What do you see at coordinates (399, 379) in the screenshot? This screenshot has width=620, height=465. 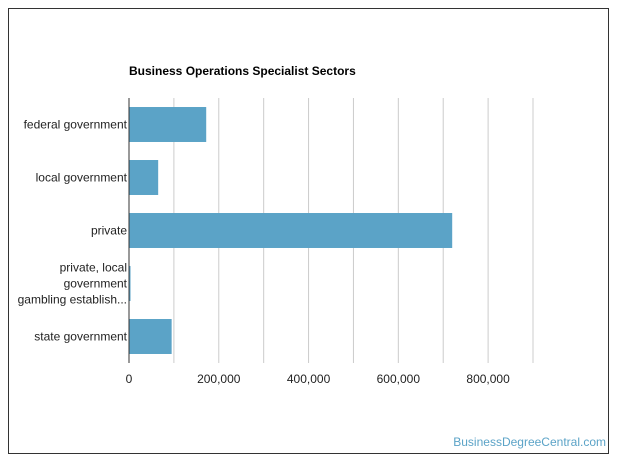 I see `x-tick-label: 600,000` at bounding box center [399, 379].